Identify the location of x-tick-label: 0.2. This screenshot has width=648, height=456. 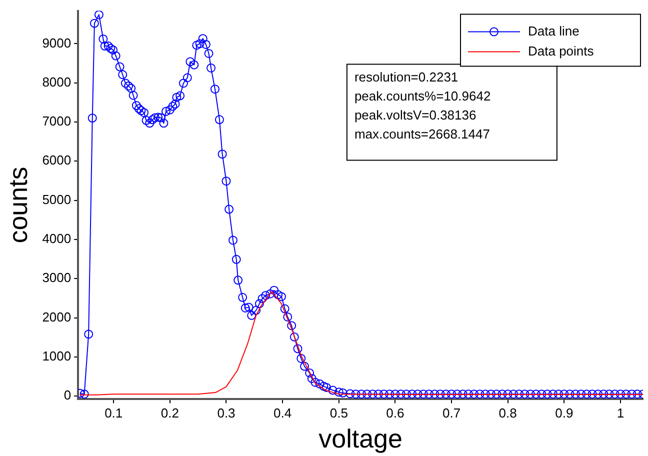
(169, 413).